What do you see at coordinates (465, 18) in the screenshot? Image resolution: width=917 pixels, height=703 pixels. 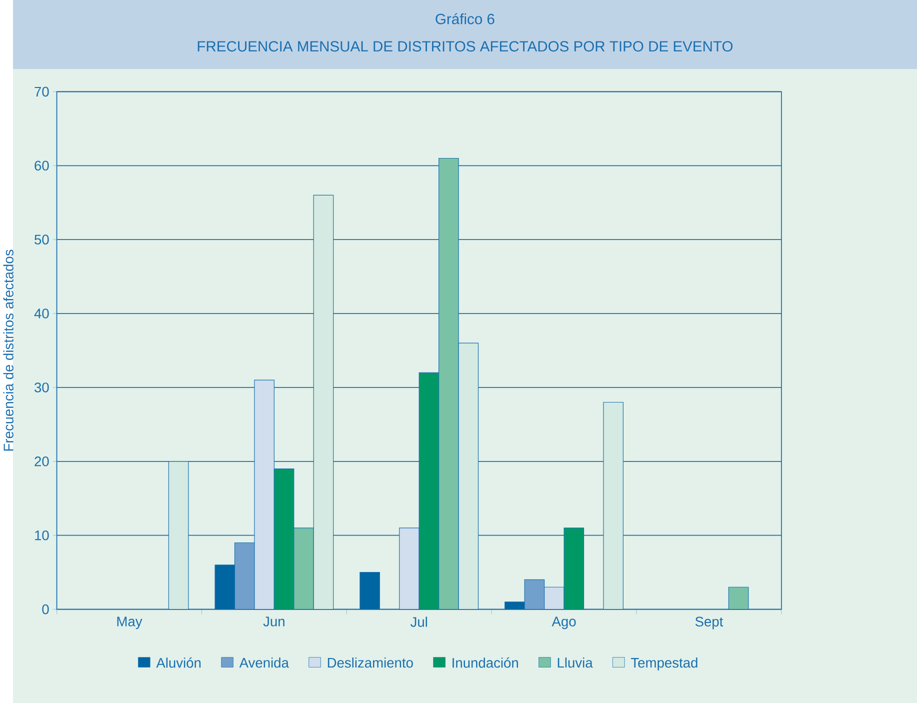 I see `chart-title: Gráfico 6` at bounding box center [465, 18].